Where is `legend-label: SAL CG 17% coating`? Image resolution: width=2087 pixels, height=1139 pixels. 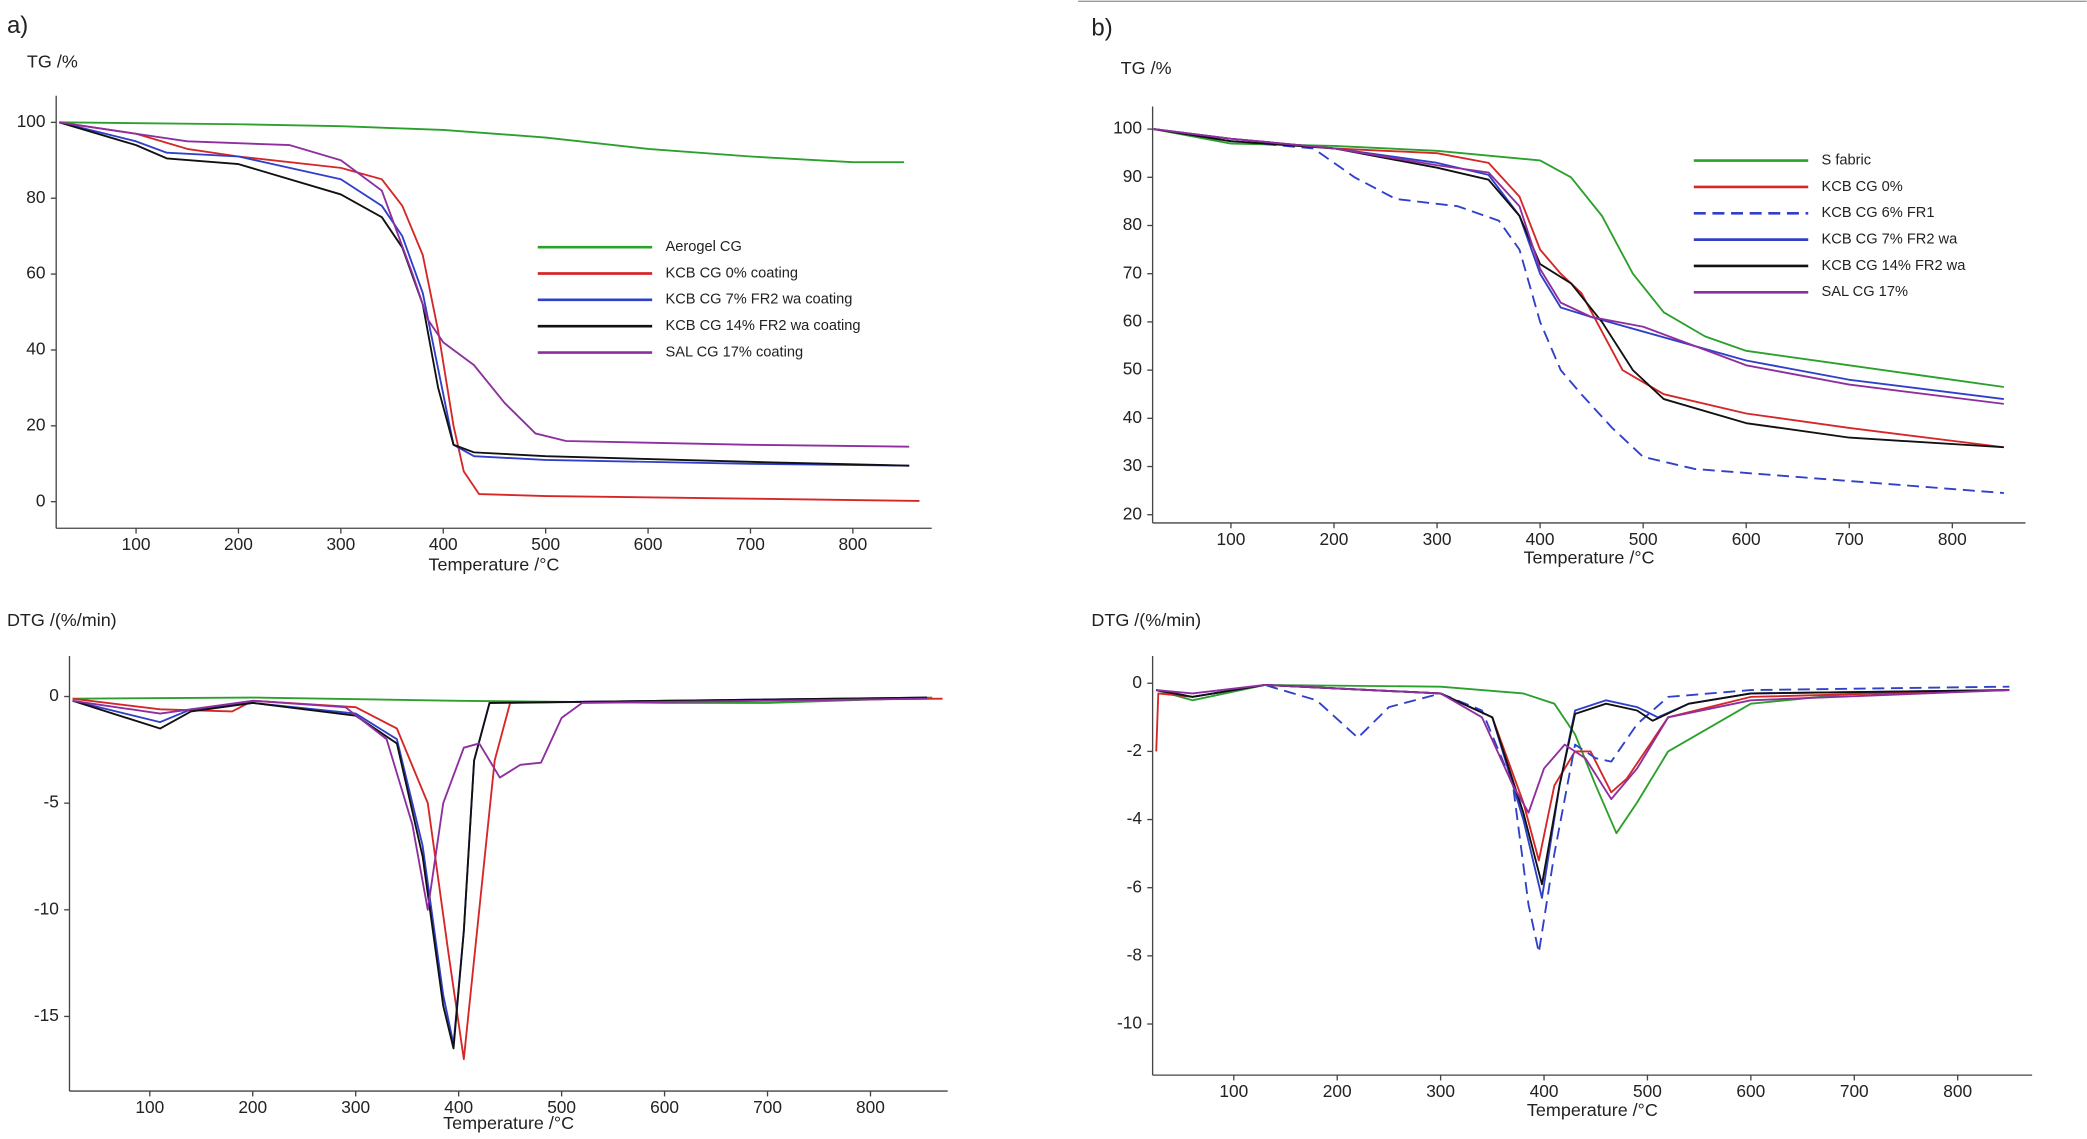
legend-label: SAL CG 17% coating is located at coordinates (734, 352).